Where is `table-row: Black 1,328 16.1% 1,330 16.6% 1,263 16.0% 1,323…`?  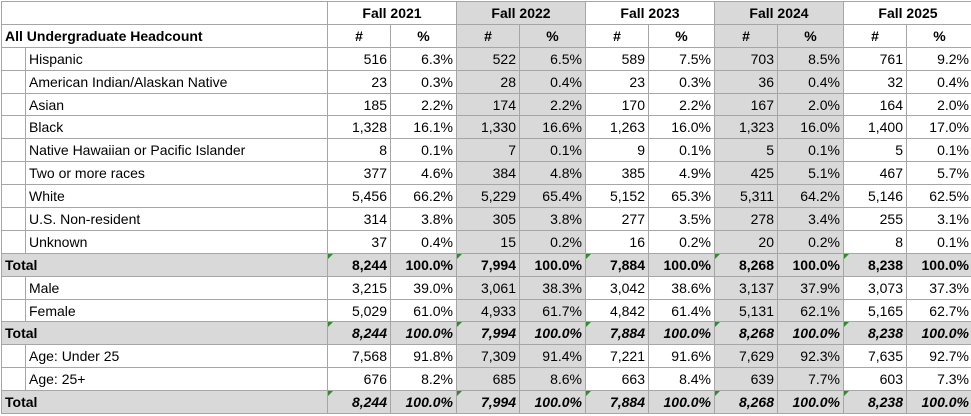
table-row: Black 1,328 16.1% 1,330 16.6% 1,263 16.0% 1,323… is located at coordinates (486, 127).